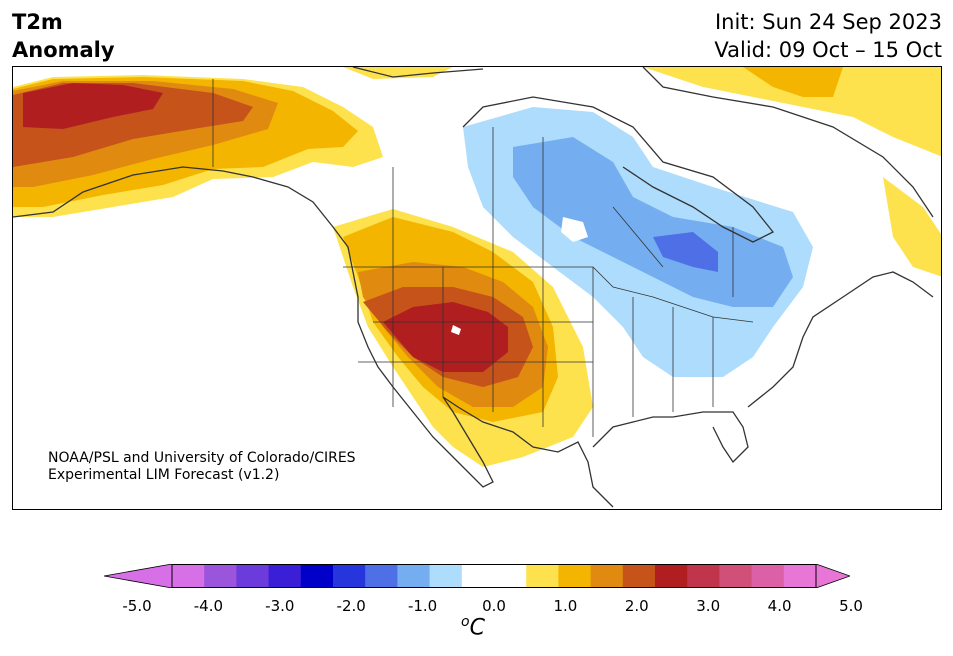 Image resolution: width=953 pixels, height=656 pixels. What do you see at coordinates (63, 50) in the screenshot?
I see `title-line-2: Anomaly` at bounding box center [63, 50].